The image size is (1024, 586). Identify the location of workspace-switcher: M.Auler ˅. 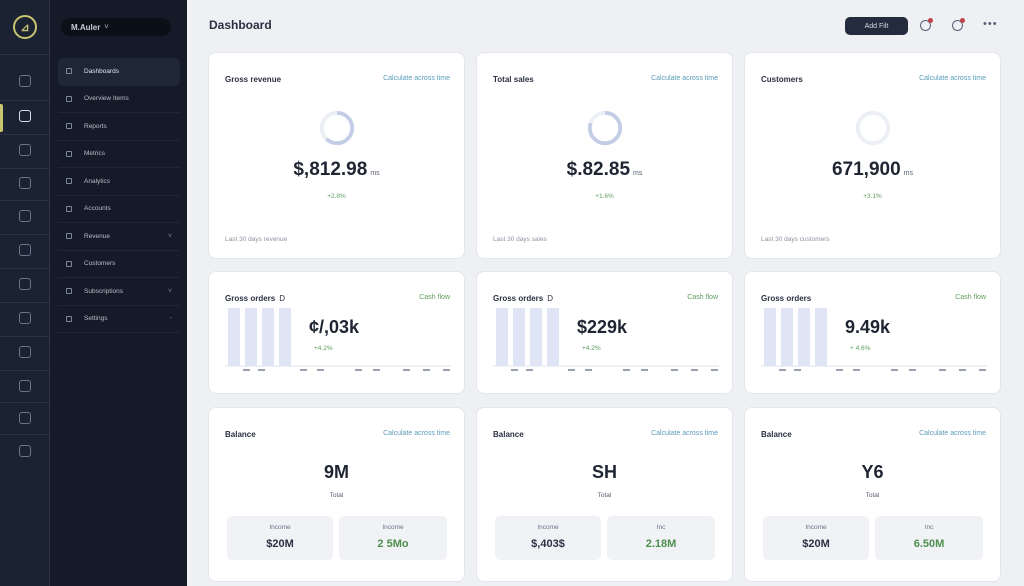
(116, 27).